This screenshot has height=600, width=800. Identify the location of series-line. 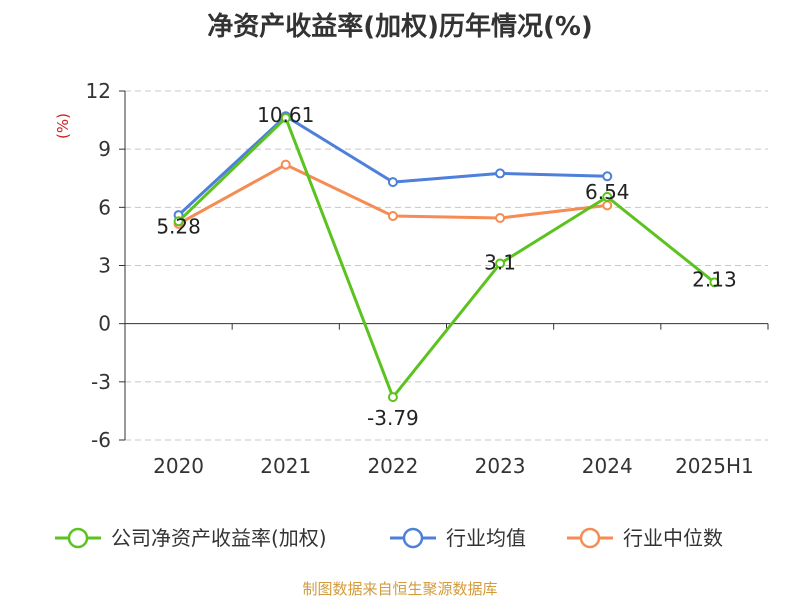
(392, 165).